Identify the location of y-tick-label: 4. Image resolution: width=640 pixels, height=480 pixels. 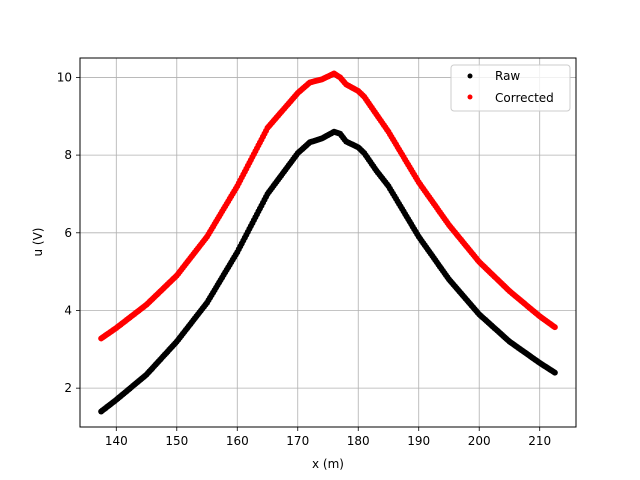
(68, 310).